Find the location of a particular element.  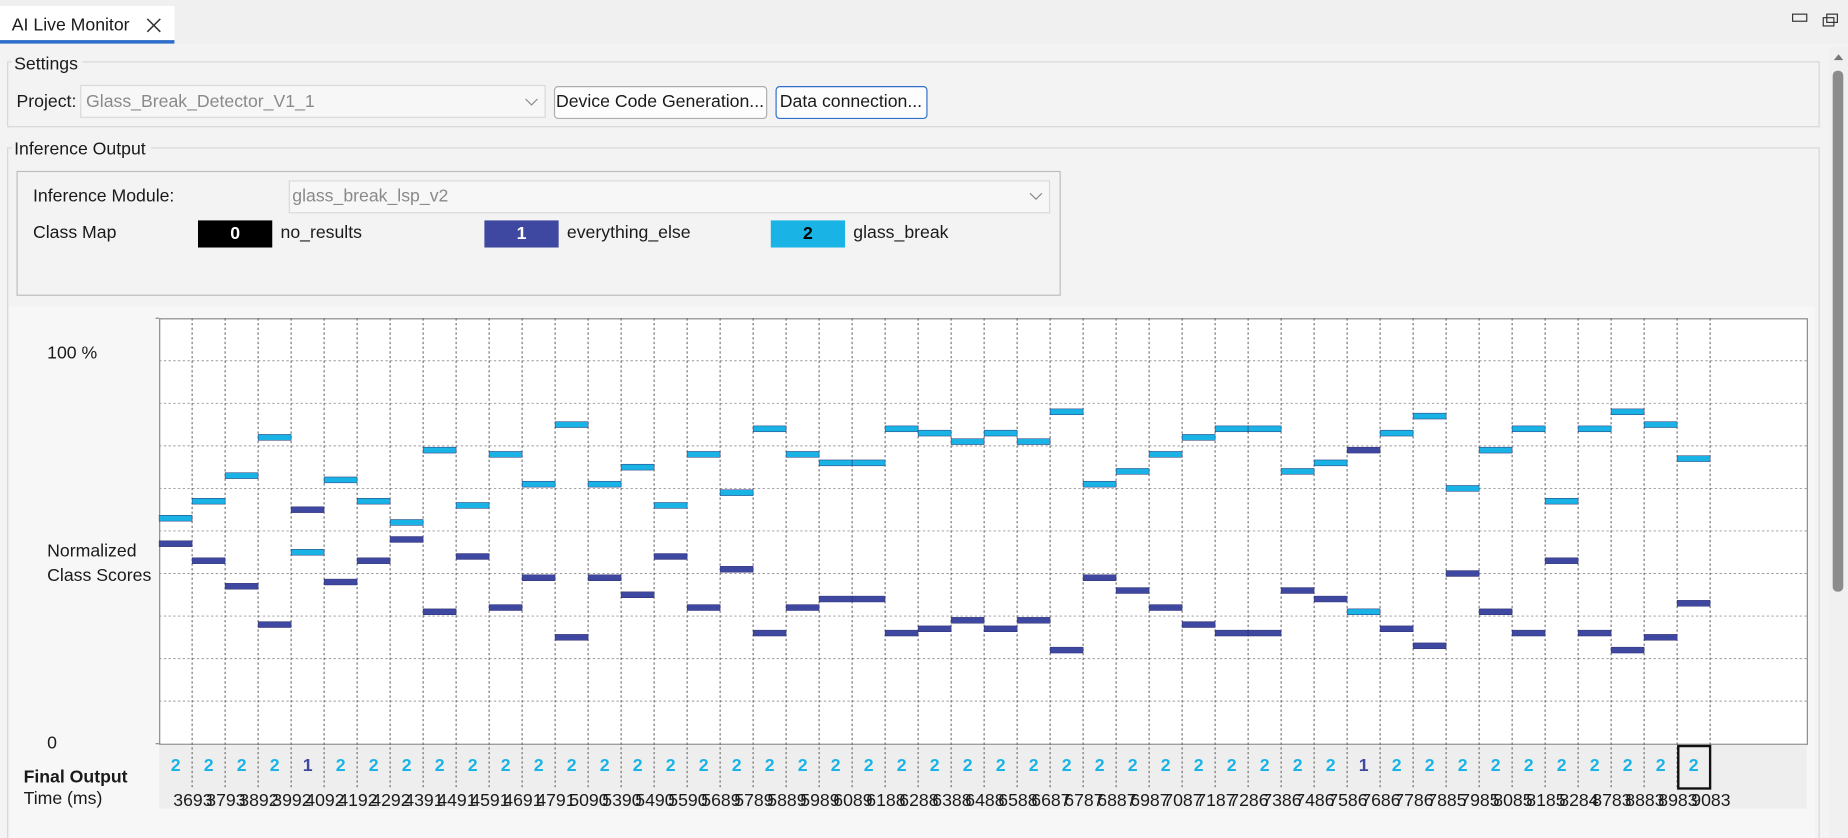

module-combo is located at coordinates (669, 197).